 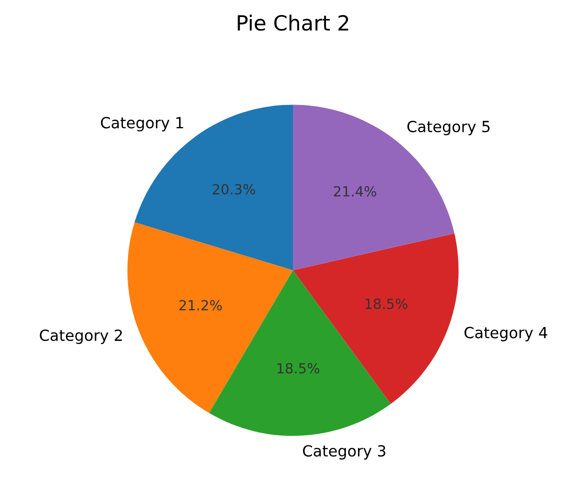 I want to click on slice-label: Category 4, so click(x=506, y=334).